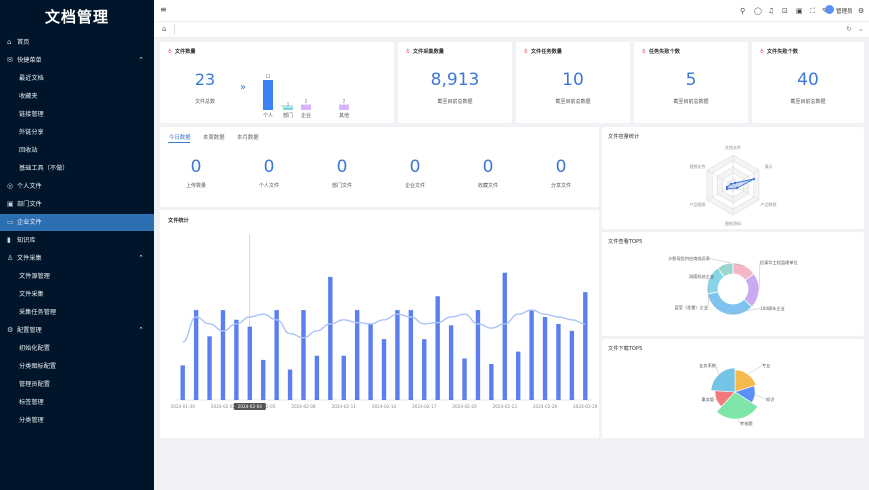 The height and width of the screenshot is (490, 869). What do you see at coordinates (204, 102) in the screenshot?
I see `total-files-label: 文件总数` at bounding box center [204, 102].